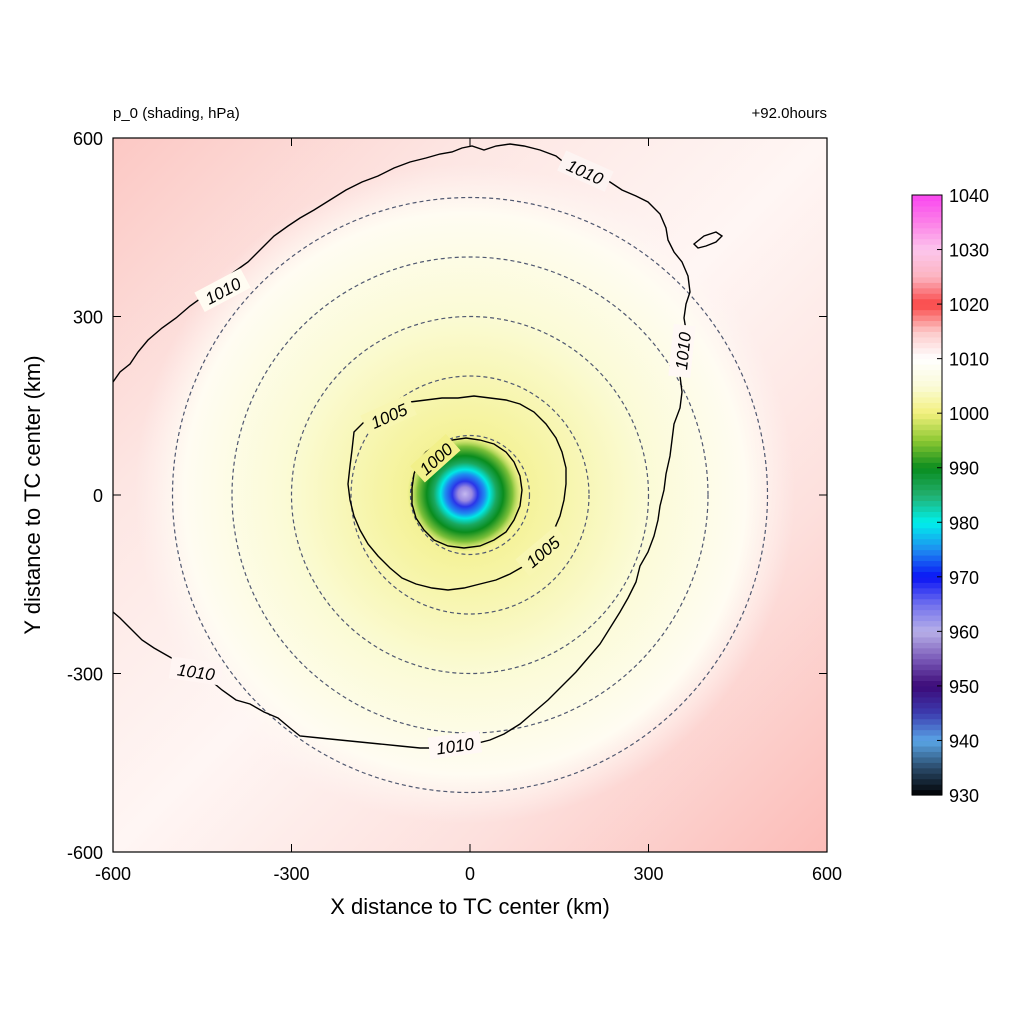 The image size is (1024, 1024). Describe the element at coordinates (85, 853) in the screenshot. I see `y-tick-label: -600` at that location.